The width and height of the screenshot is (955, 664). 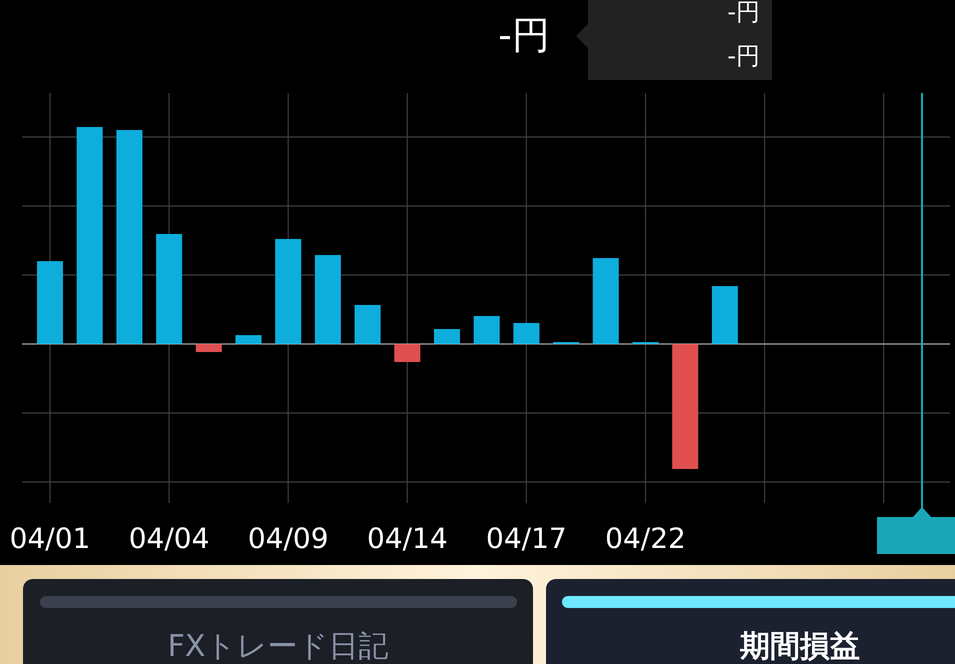 I want to click on x-tick-label: 04/09, so click(x=288, y=538).